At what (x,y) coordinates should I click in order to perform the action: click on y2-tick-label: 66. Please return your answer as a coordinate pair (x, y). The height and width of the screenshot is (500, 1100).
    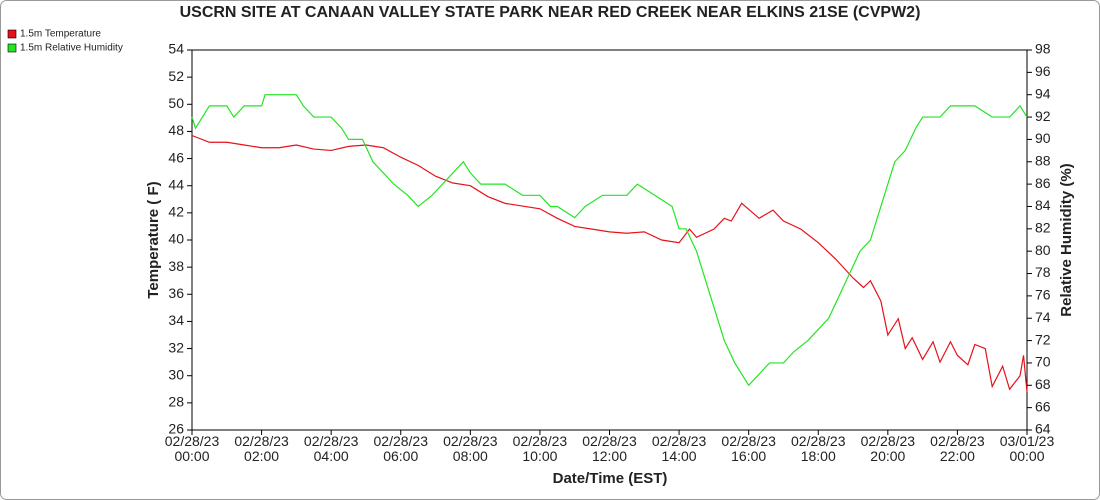
    Looking at the image, I should click on (1043, 406).